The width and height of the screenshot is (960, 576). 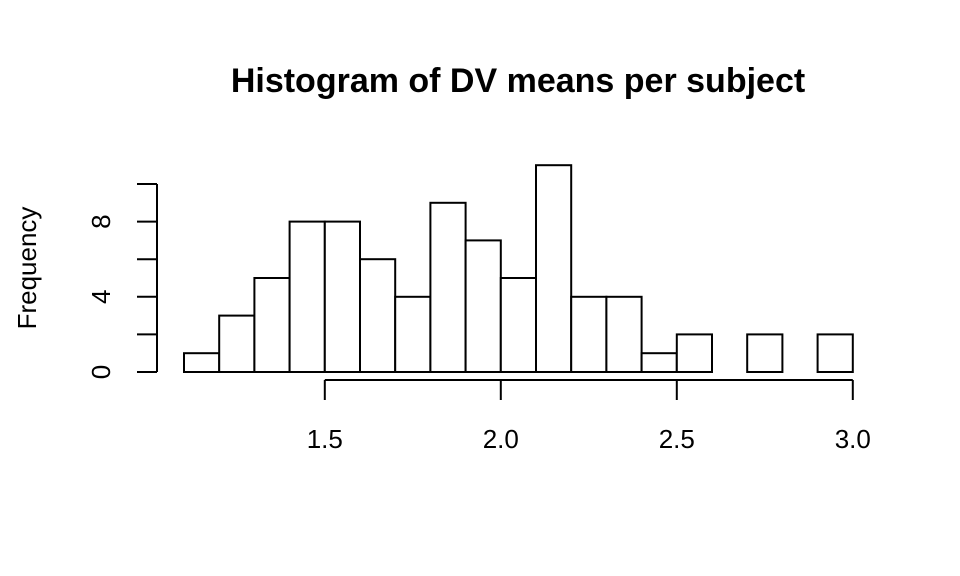 I want to click on x-tick-label: 1.5, so click(x=325, y=439).